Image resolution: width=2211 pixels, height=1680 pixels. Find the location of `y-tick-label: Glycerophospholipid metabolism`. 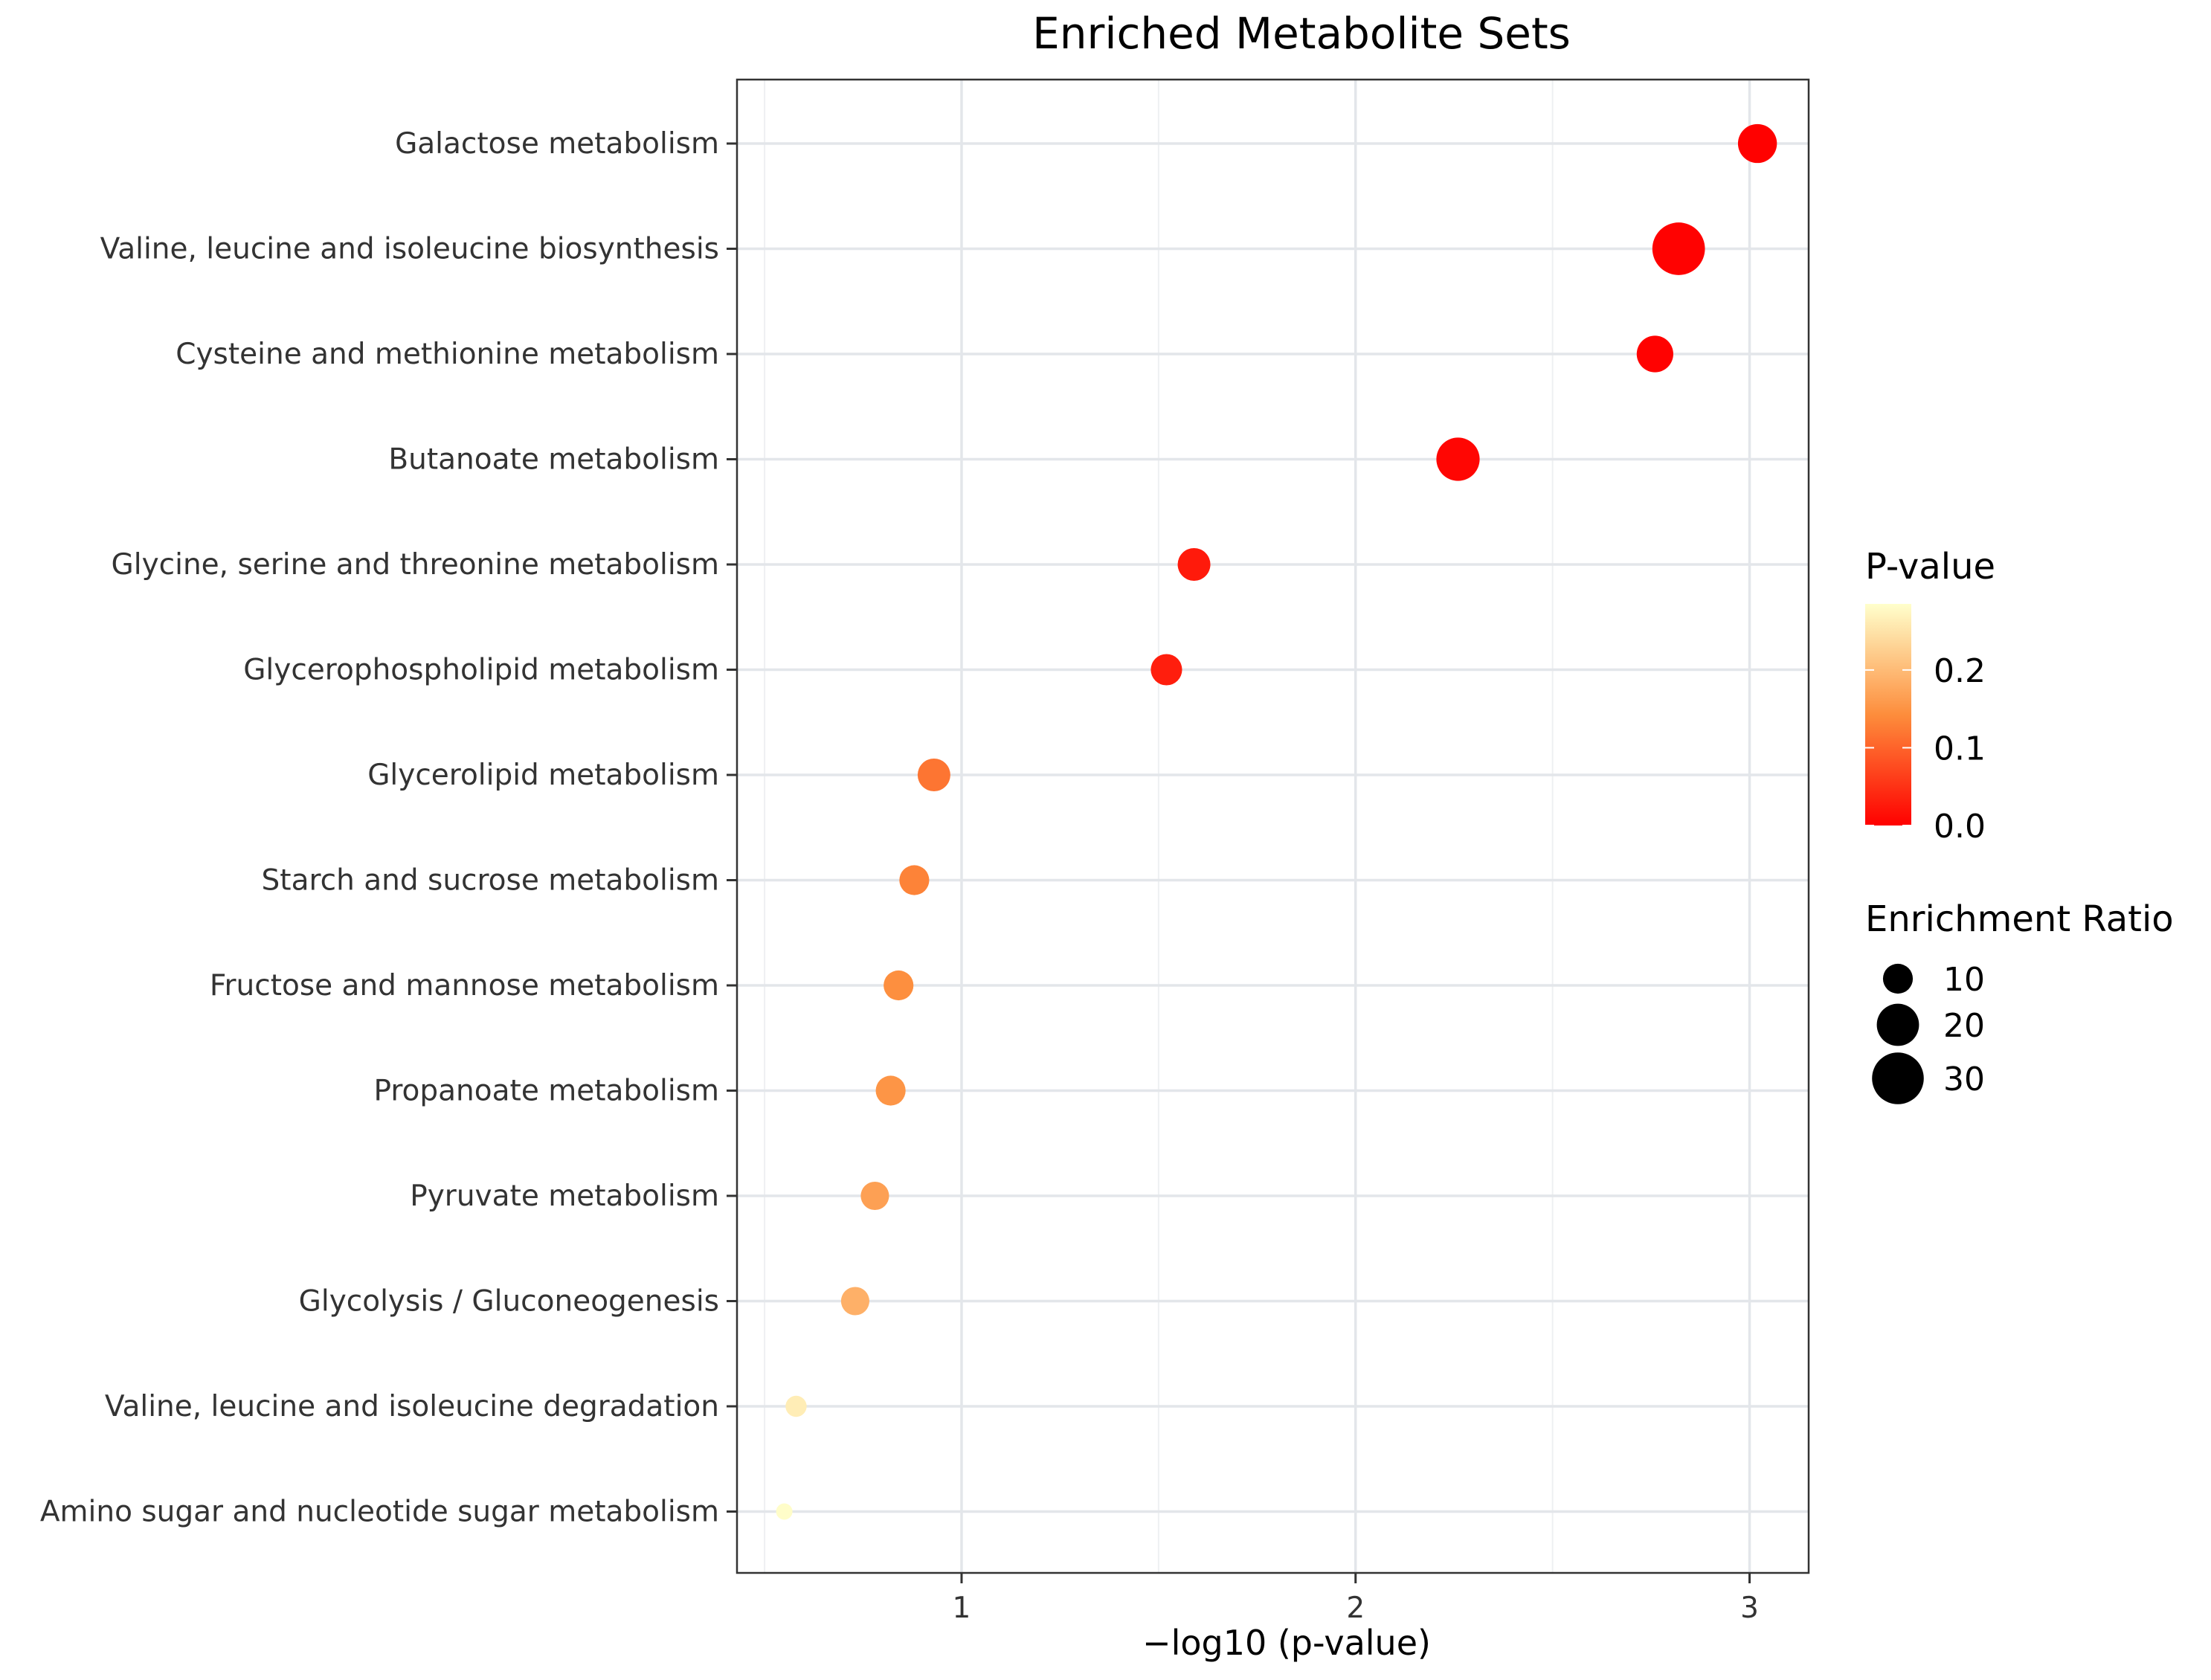

y-tick-label: Glycerophospholipid metabolism is located at coordinates (481, 670).